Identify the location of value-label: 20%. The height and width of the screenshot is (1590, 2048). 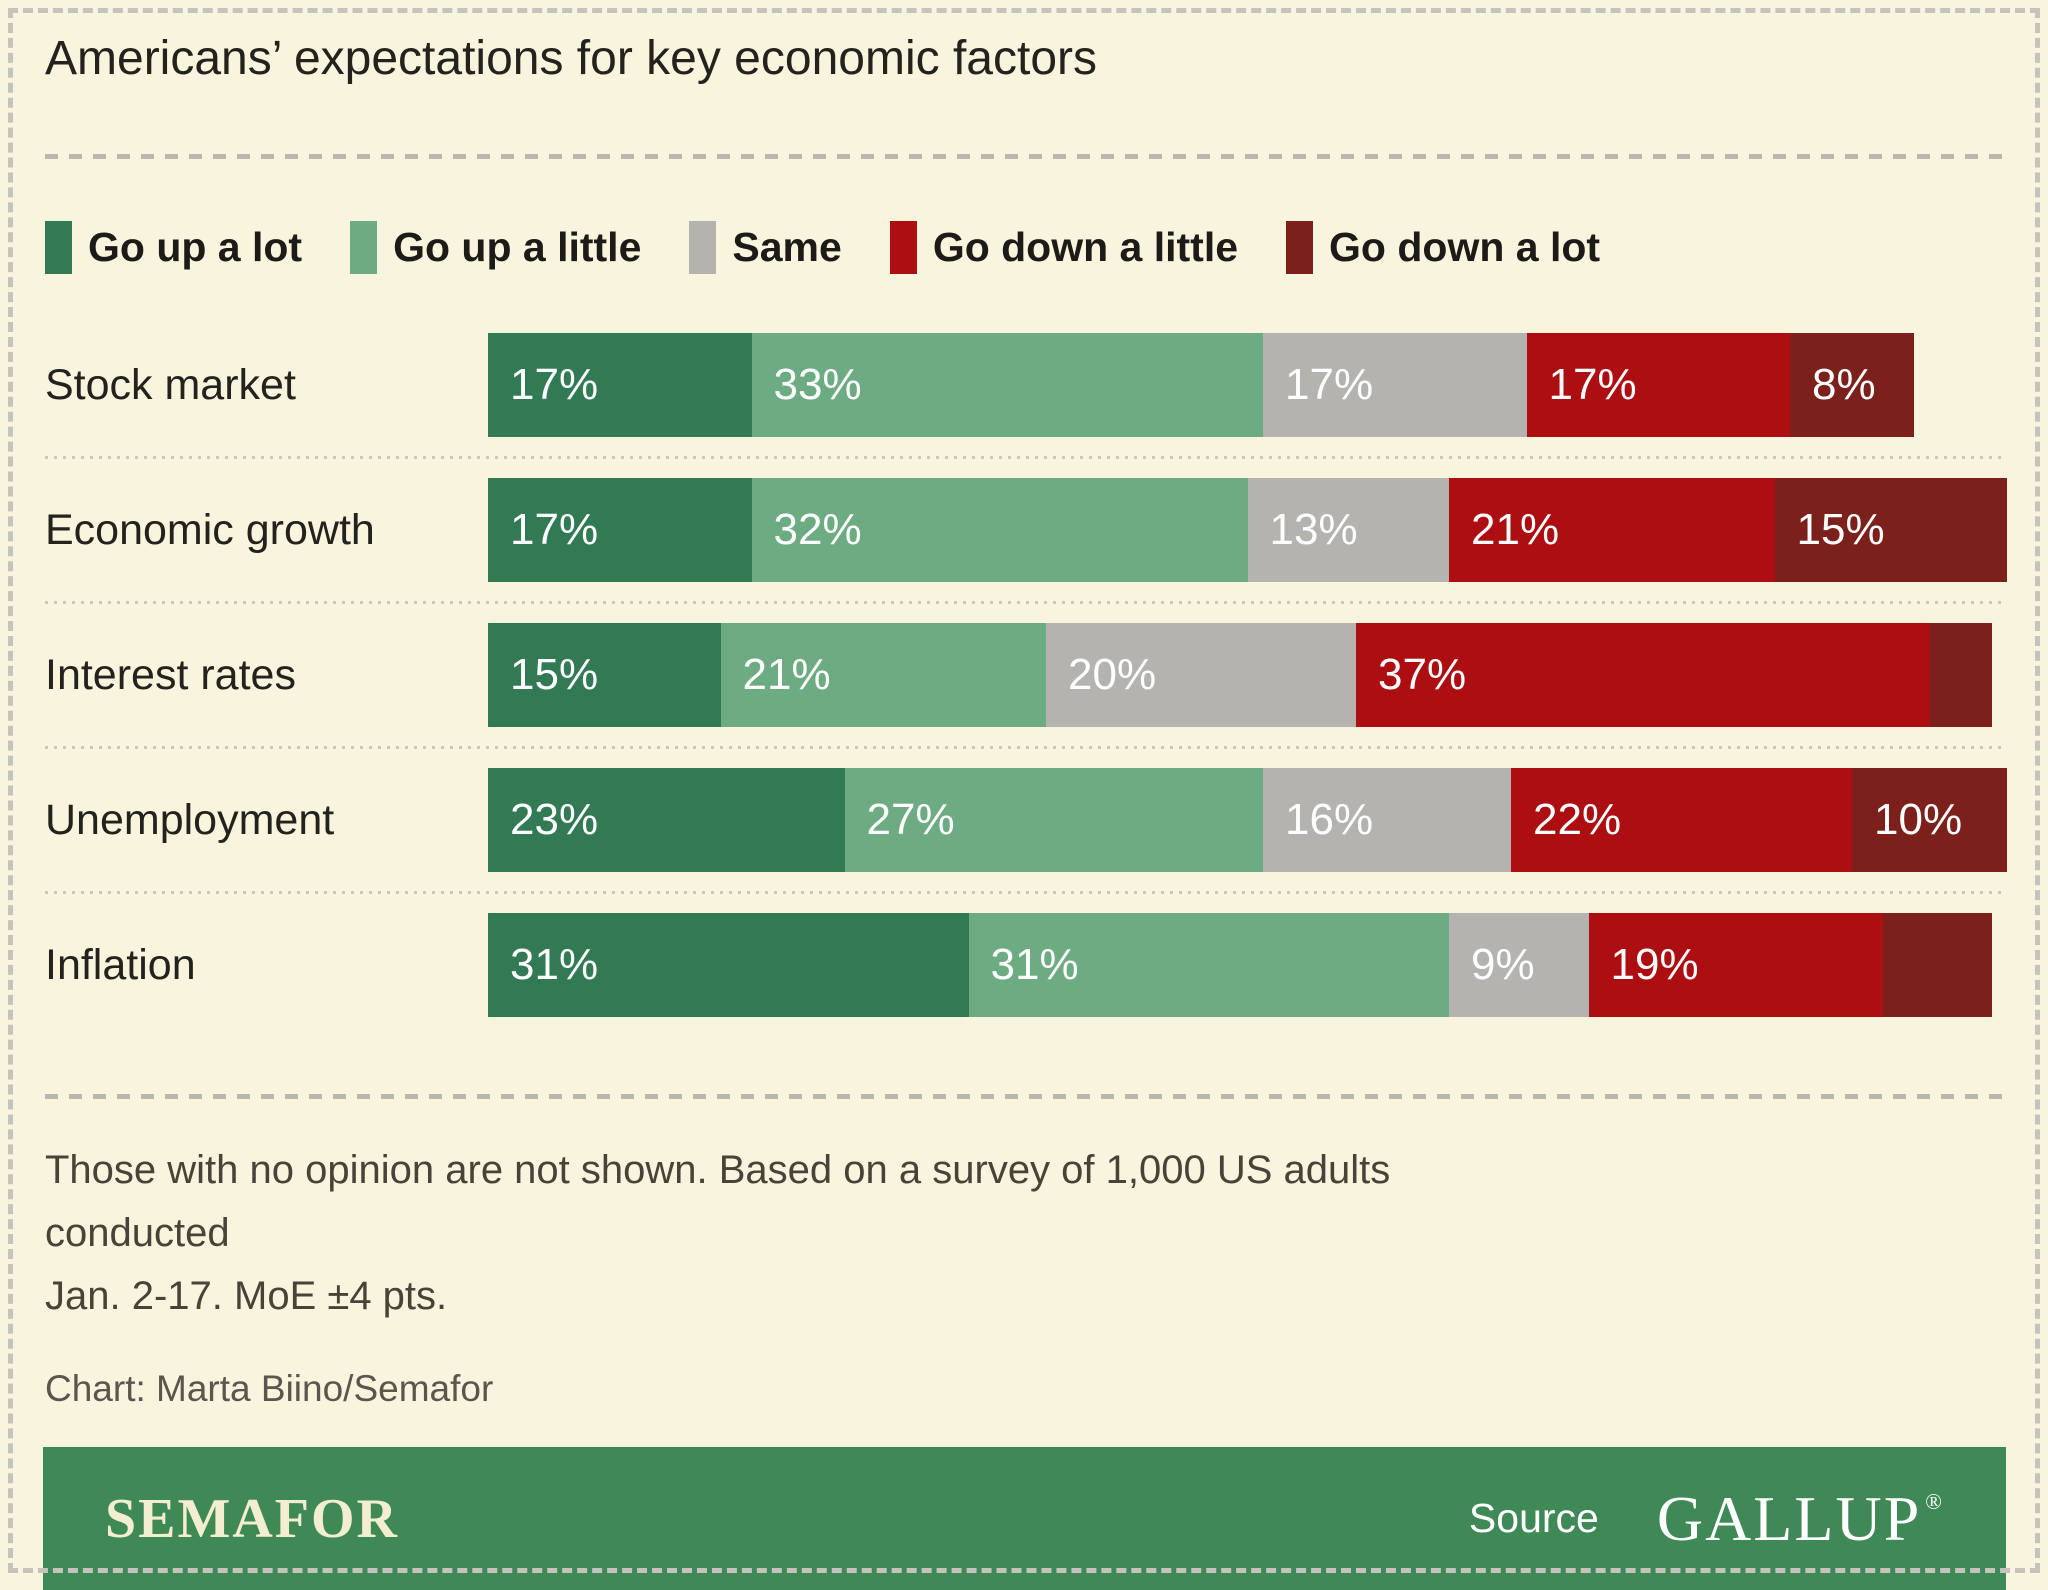
(1112, 674).